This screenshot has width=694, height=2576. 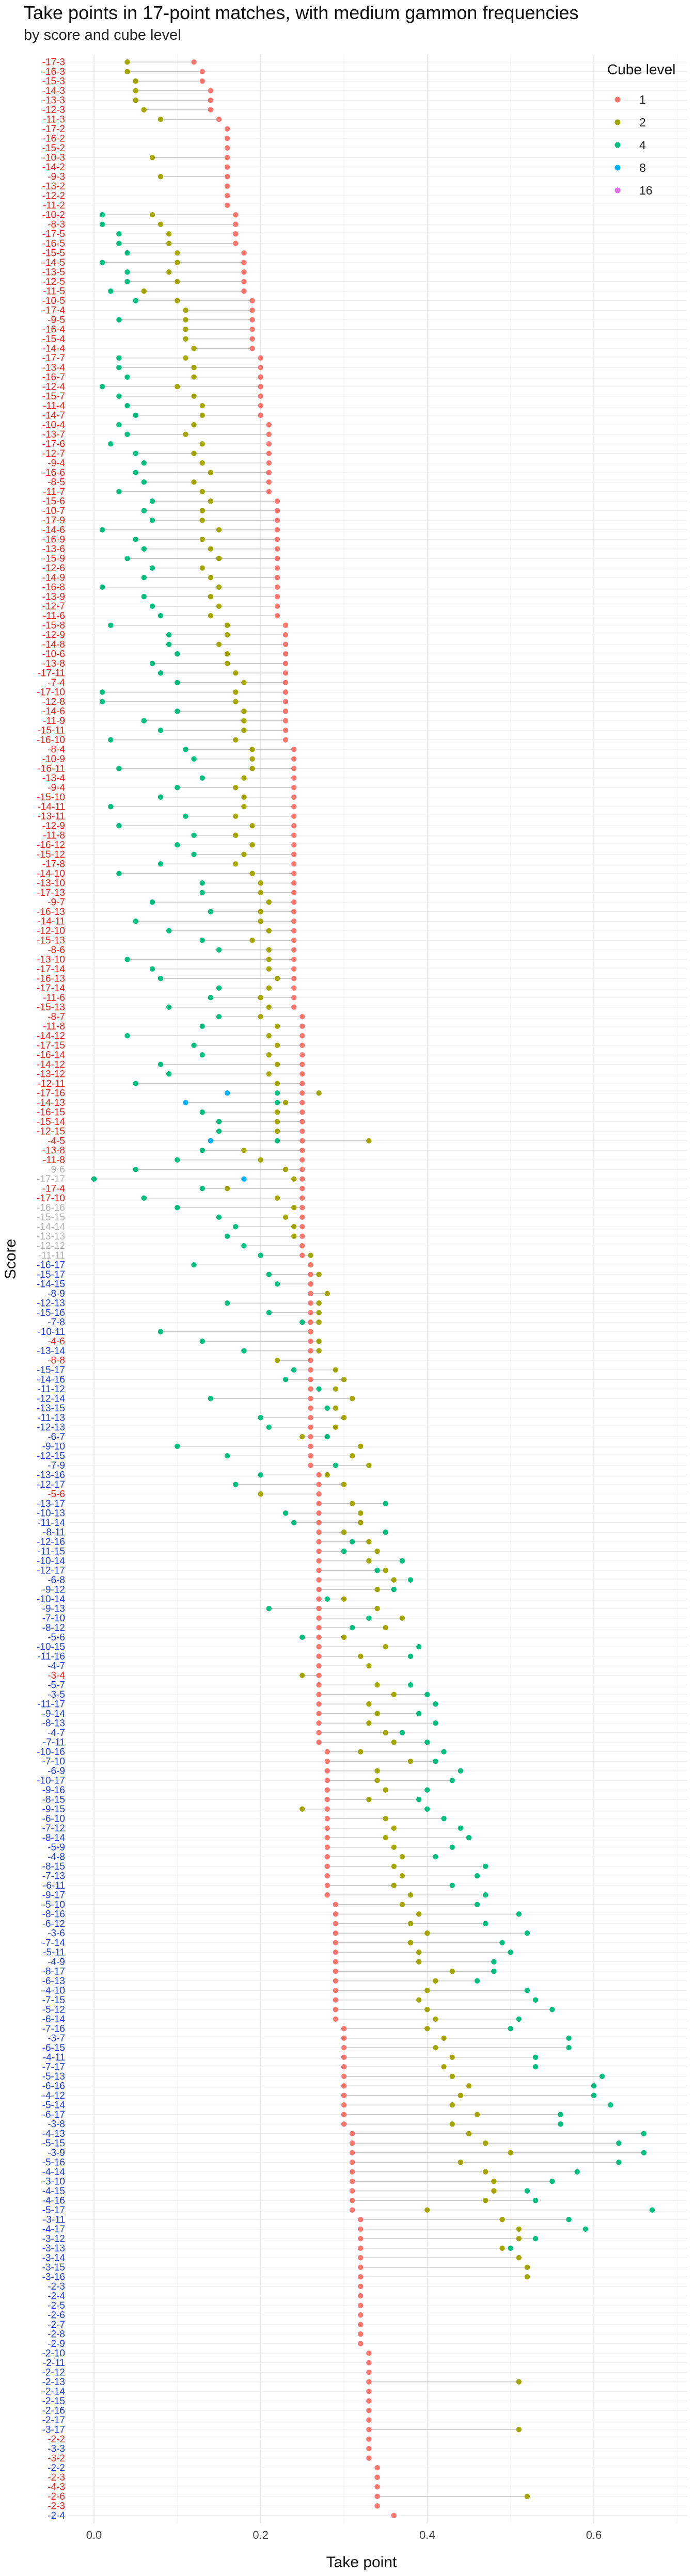 What do you see at coordinates (51, 1523) in the screenshot?
I see `y-tick-label: -11-14` at bounding box center [51, 1523].